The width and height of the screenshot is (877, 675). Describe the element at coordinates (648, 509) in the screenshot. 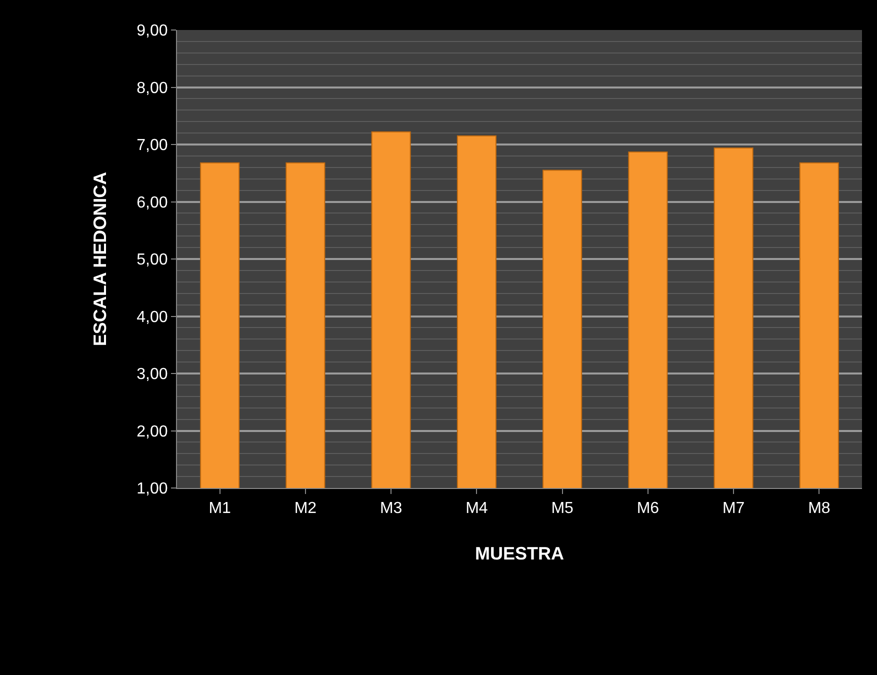

I see `x-tick-label: M6` at that location.